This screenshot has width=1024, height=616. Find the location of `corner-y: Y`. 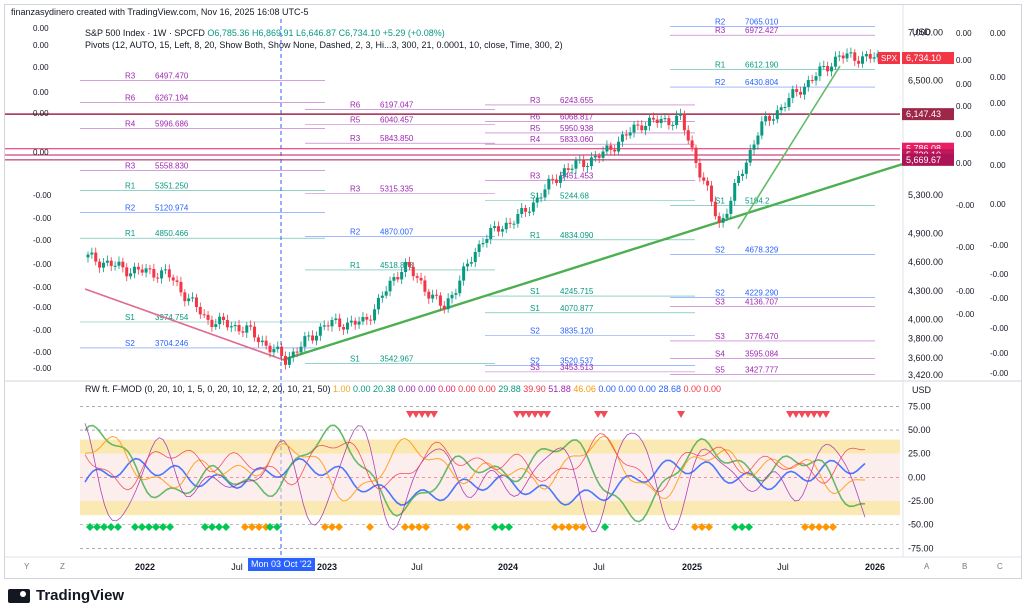

corner-y: Y is located at coordinates (27, 566).